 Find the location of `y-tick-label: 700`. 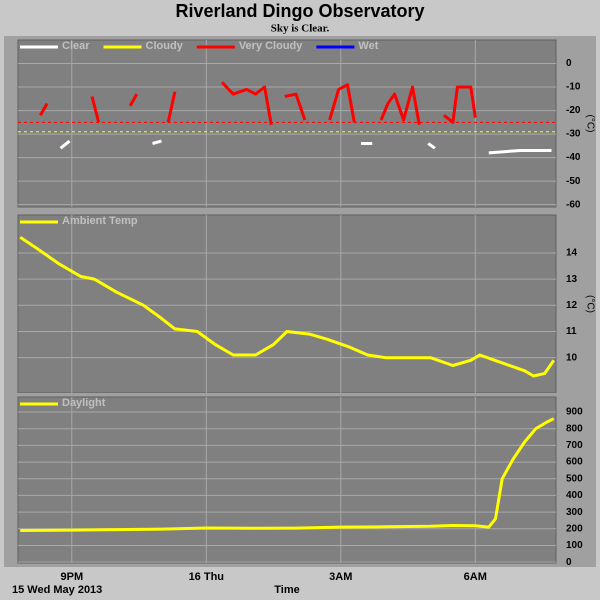

y-tick-label: 700 is located at coordinates (574, 445).